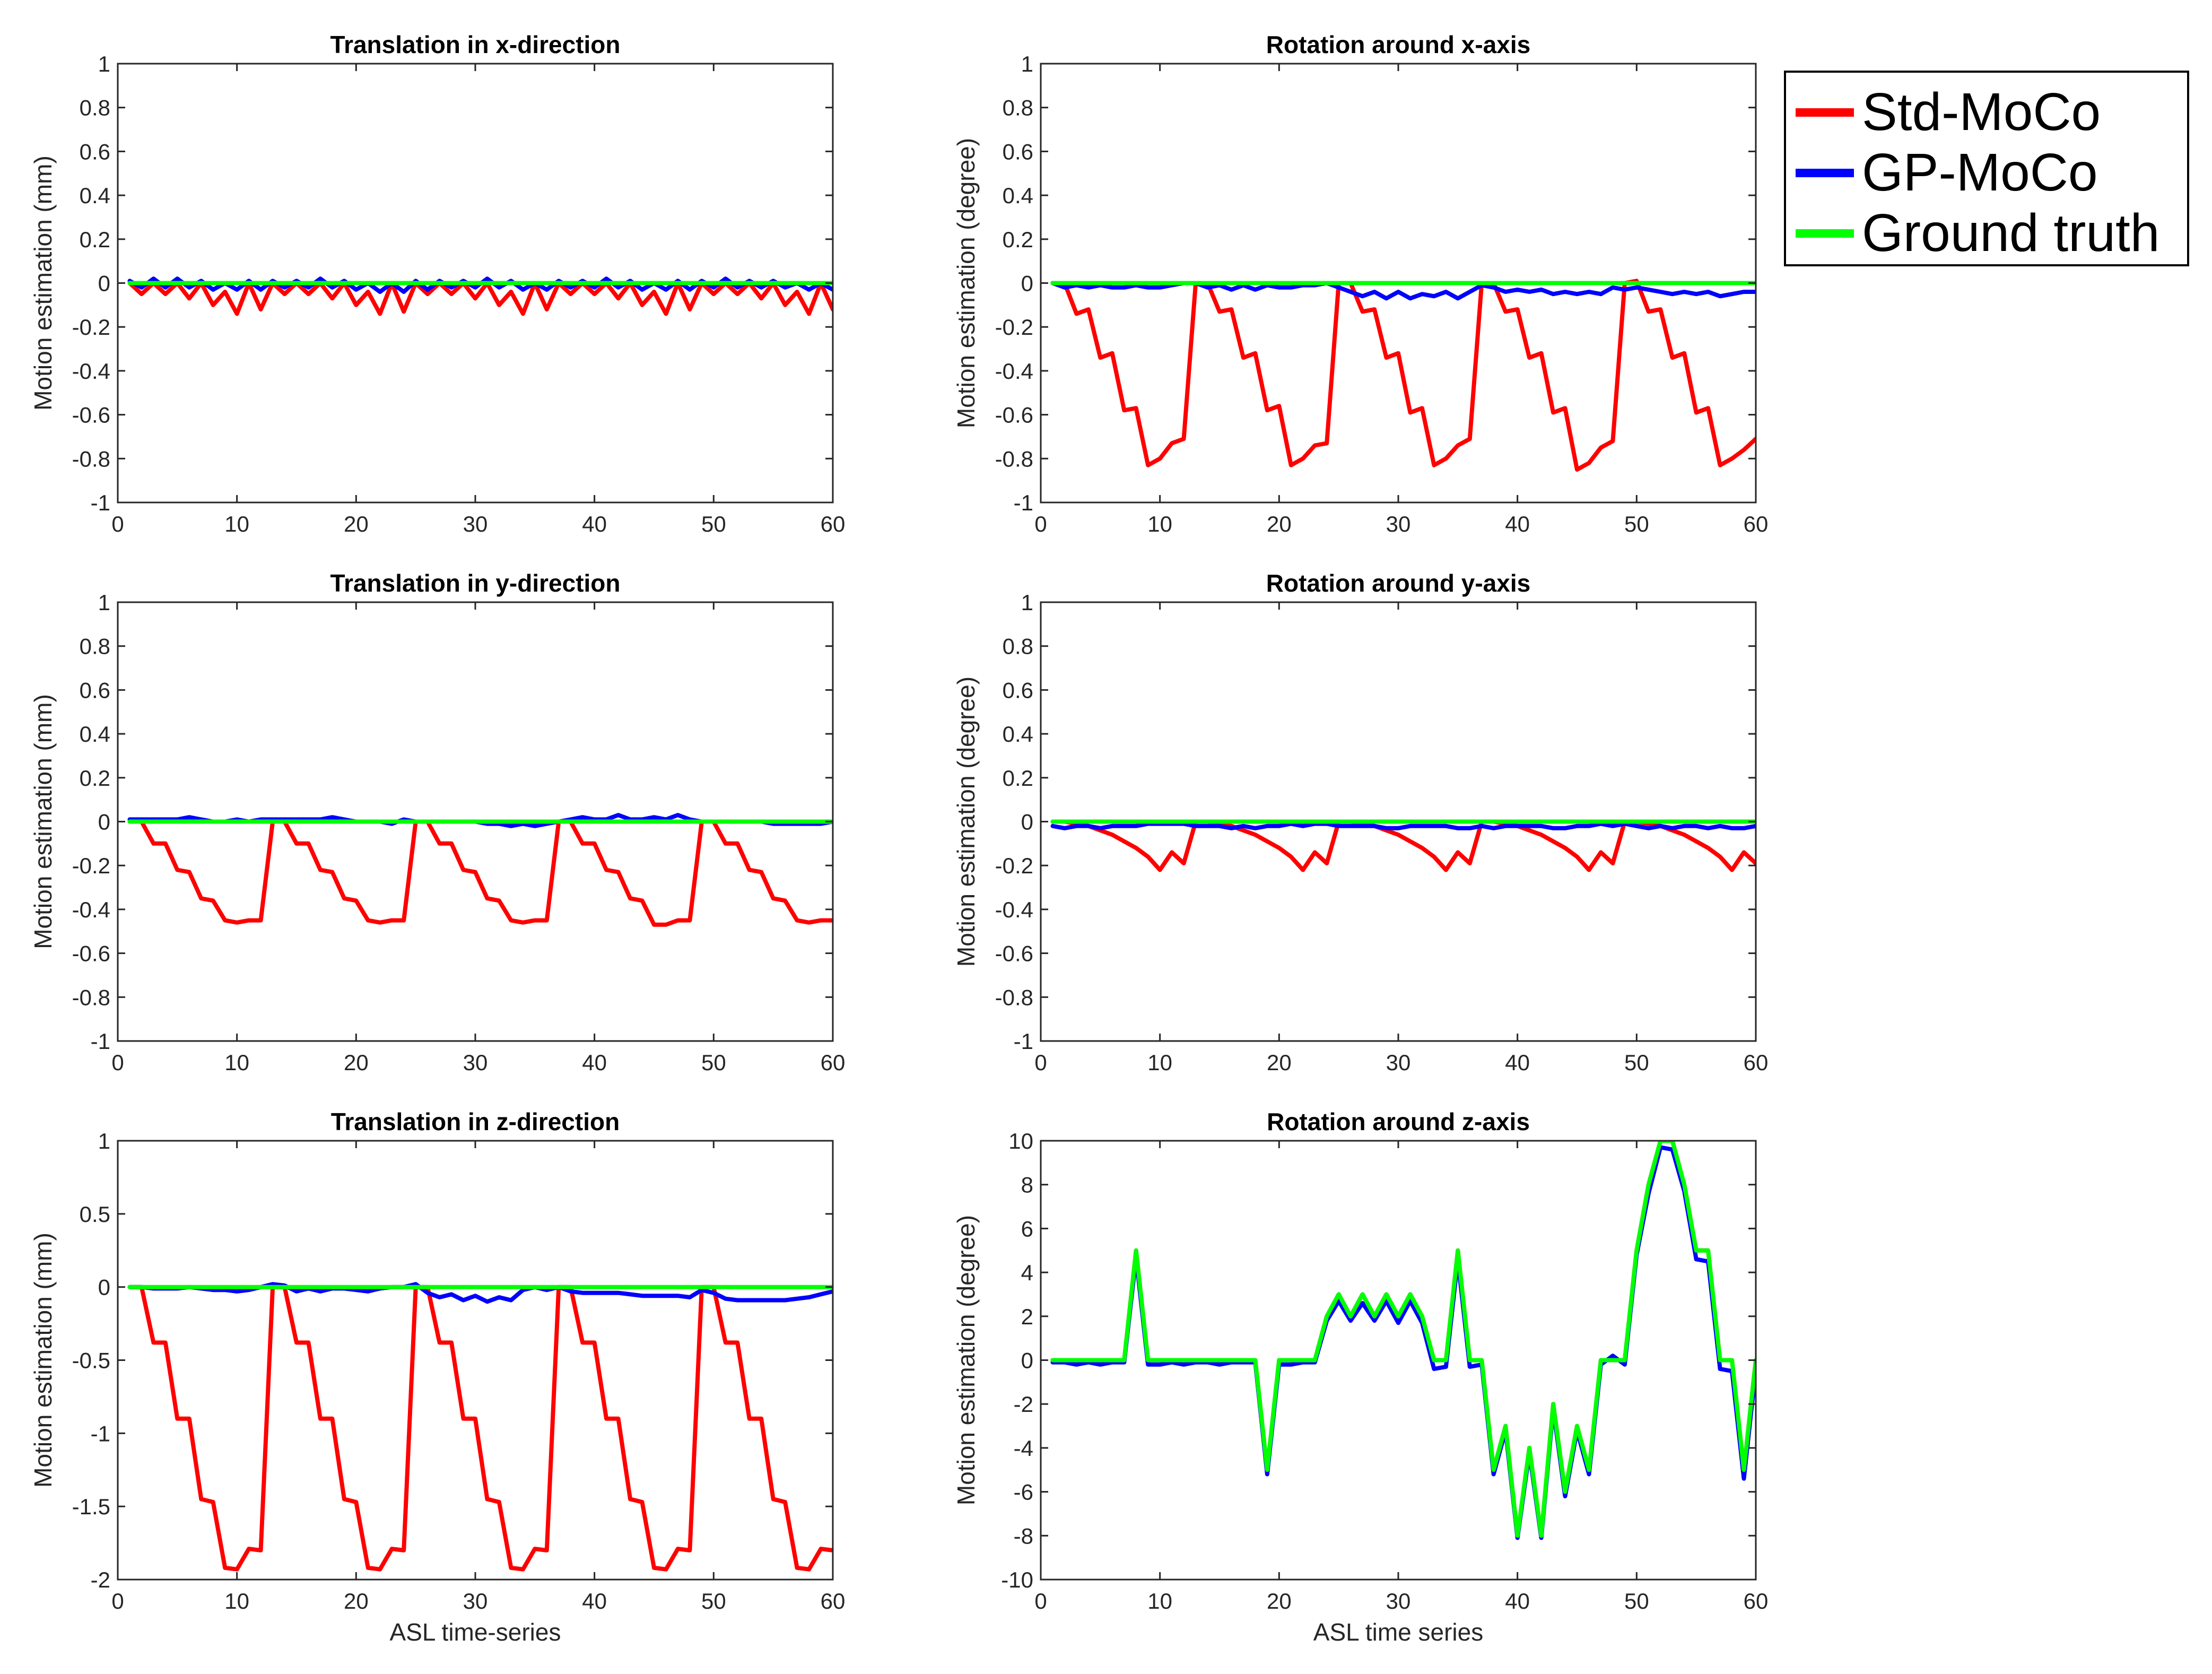  What do you see at coordinates (1023, 1493) in the screenshot?
I see `y-tick-label: -6` at bounding box center [1023, 1493].